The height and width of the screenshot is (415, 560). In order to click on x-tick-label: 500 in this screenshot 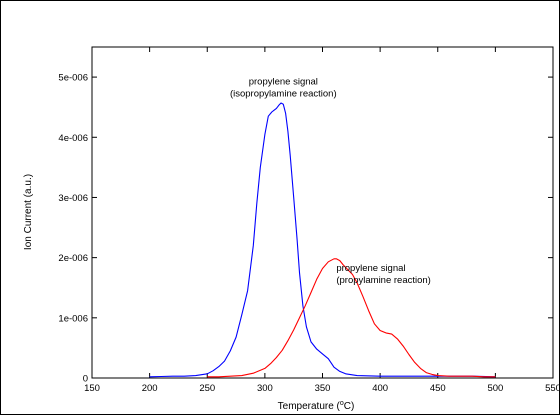, I will do `click(495, 388)`.